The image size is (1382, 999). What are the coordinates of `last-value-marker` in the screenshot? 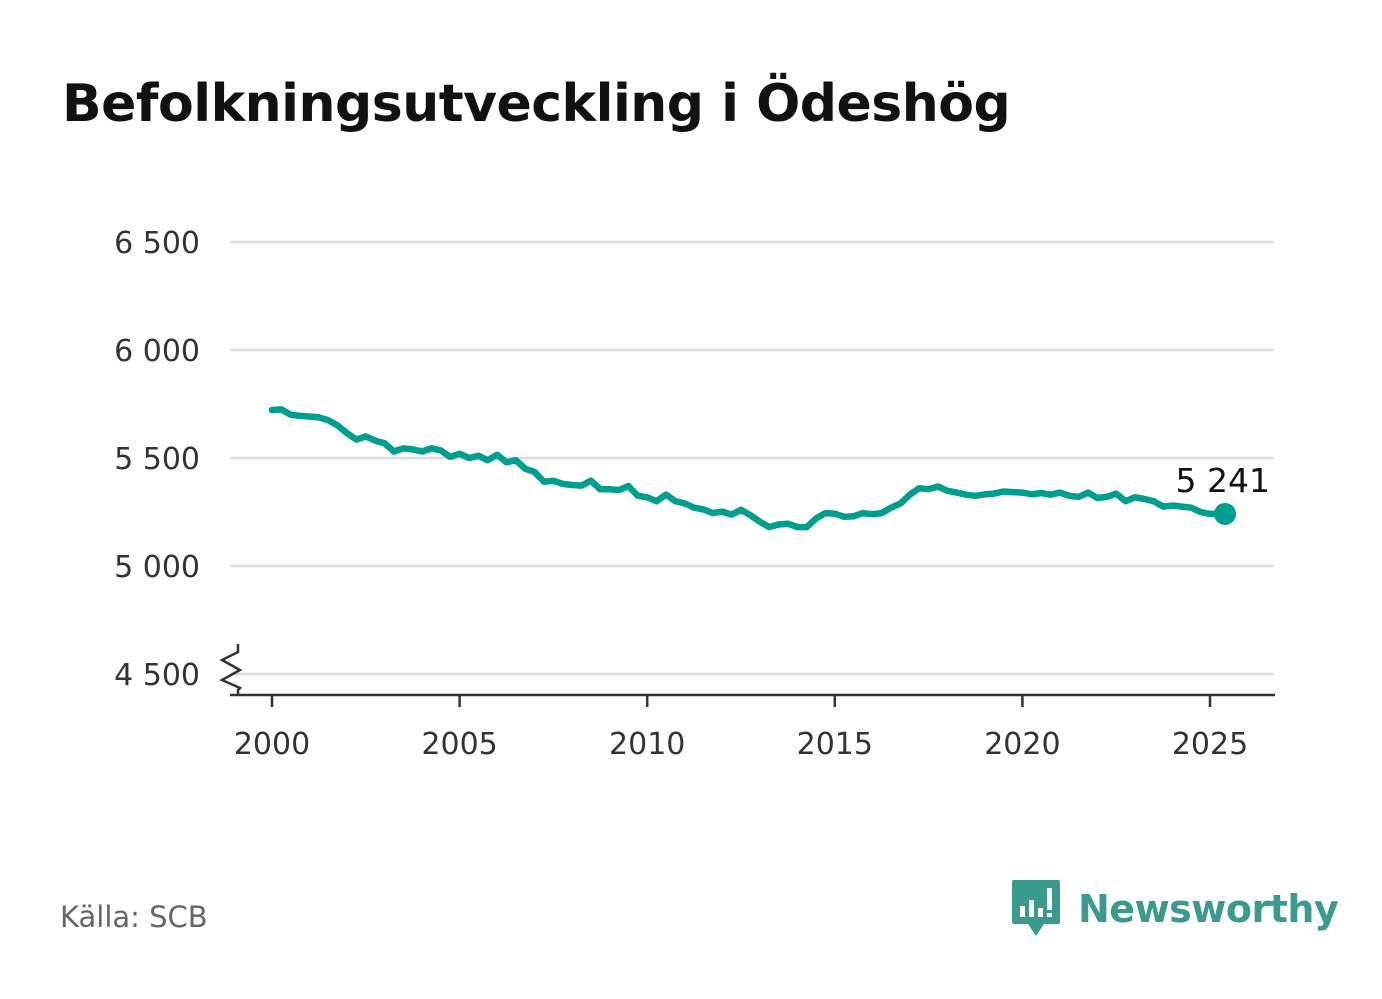 It's located at (1225, 513).